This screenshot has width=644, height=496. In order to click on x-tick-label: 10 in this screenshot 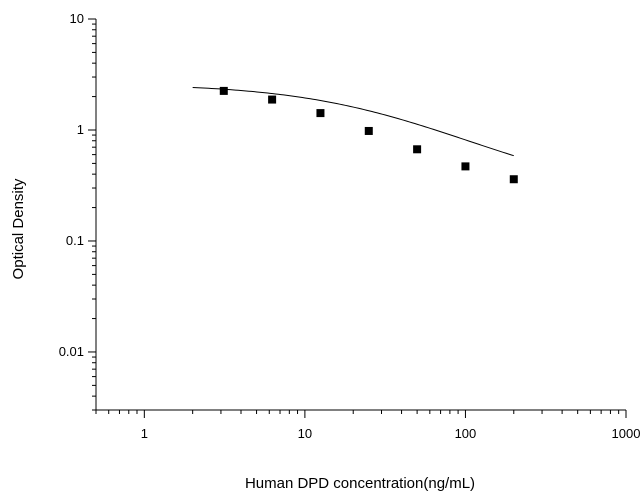, I will do `click(305, 433)`.